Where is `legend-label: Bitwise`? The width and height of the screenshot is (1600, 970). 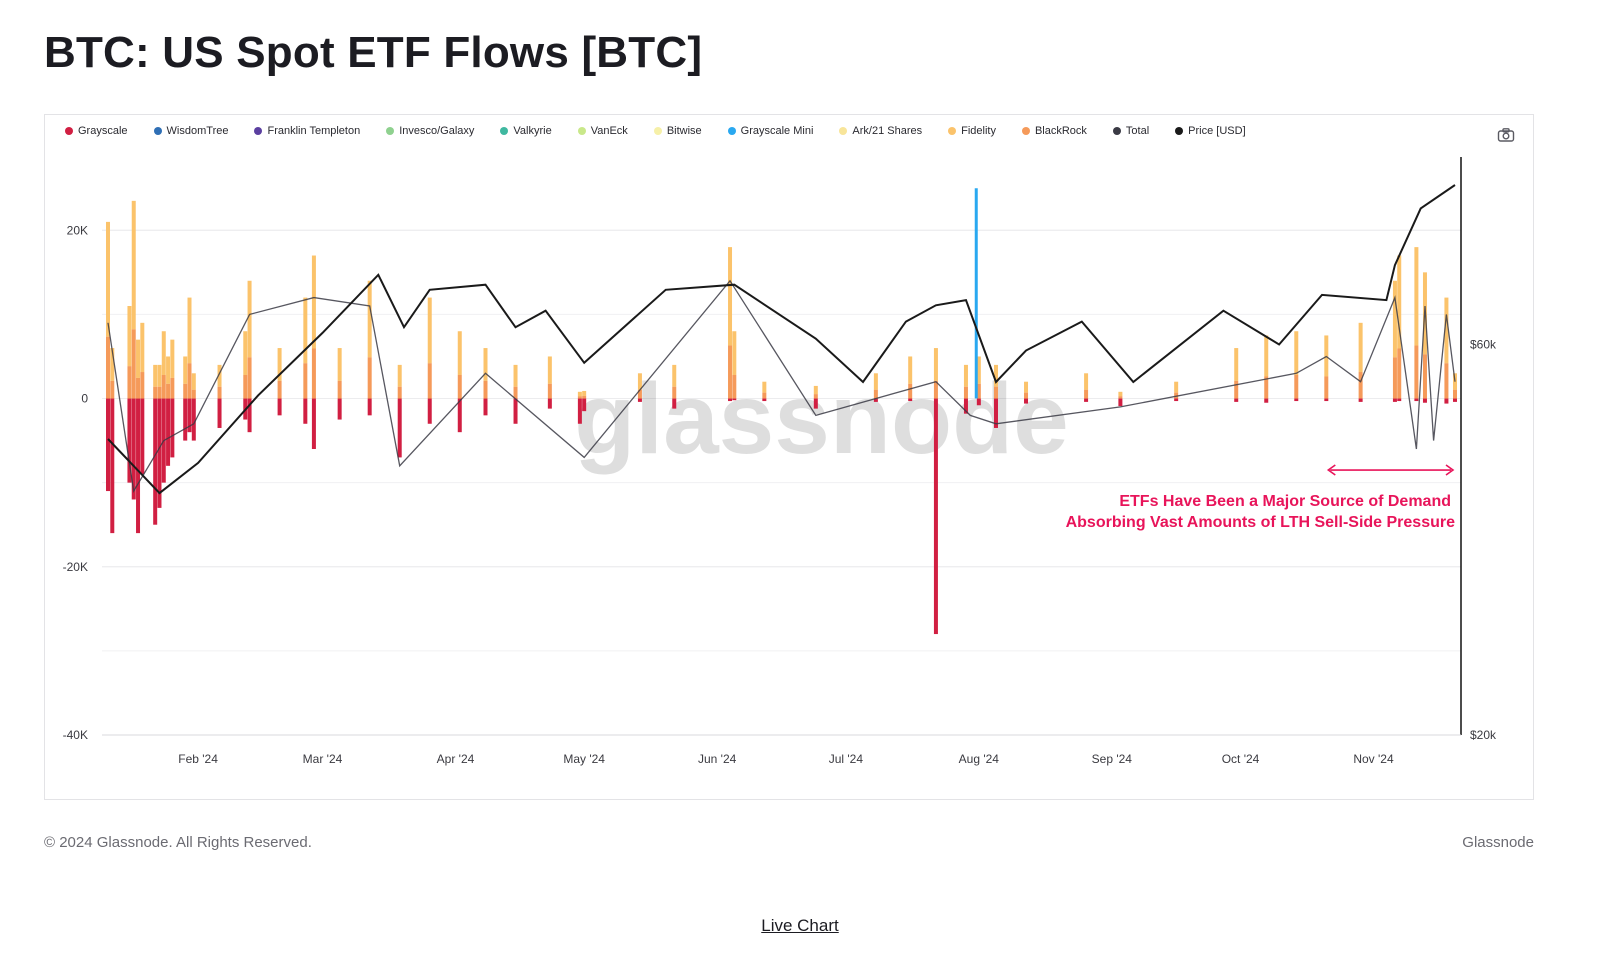
legend-label: Bitwise is located at coordinates (684, 131).